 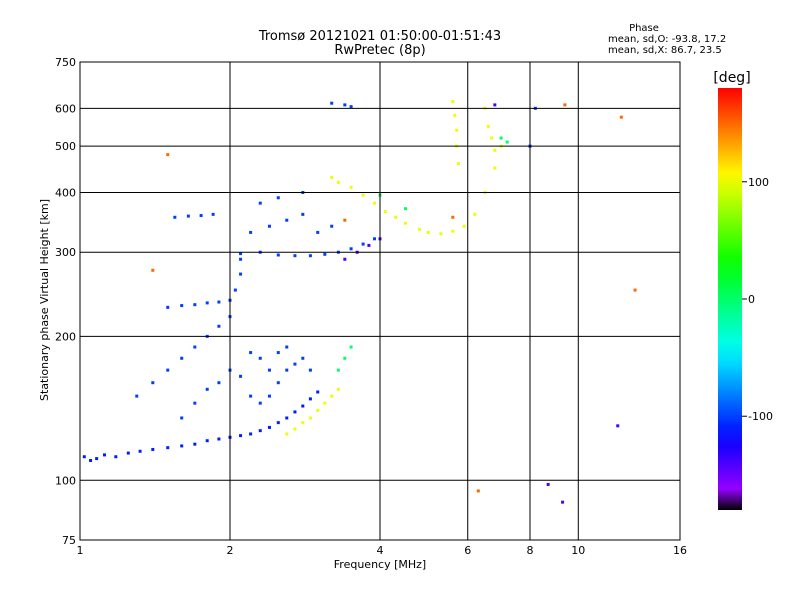 I want to click on colorbar-tick-label: 100, so click(x=758, y=182).